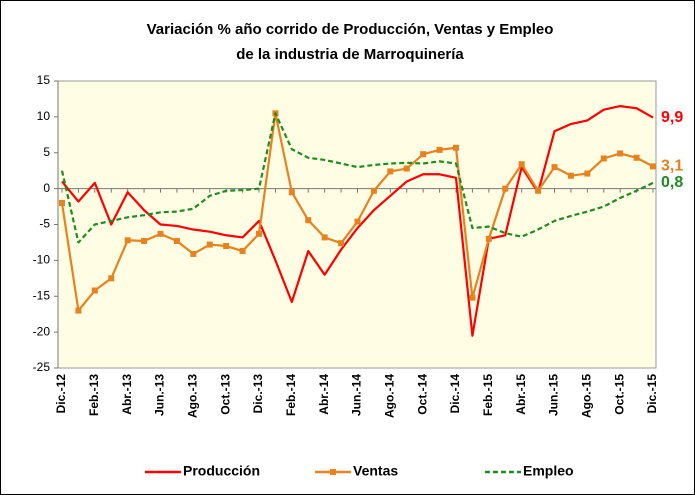 The image size is (695, 495). What do you see at coordinates (548, 471) in the screenshot?
I see `legend-label: Empleo` at bounding box center [548, 471].